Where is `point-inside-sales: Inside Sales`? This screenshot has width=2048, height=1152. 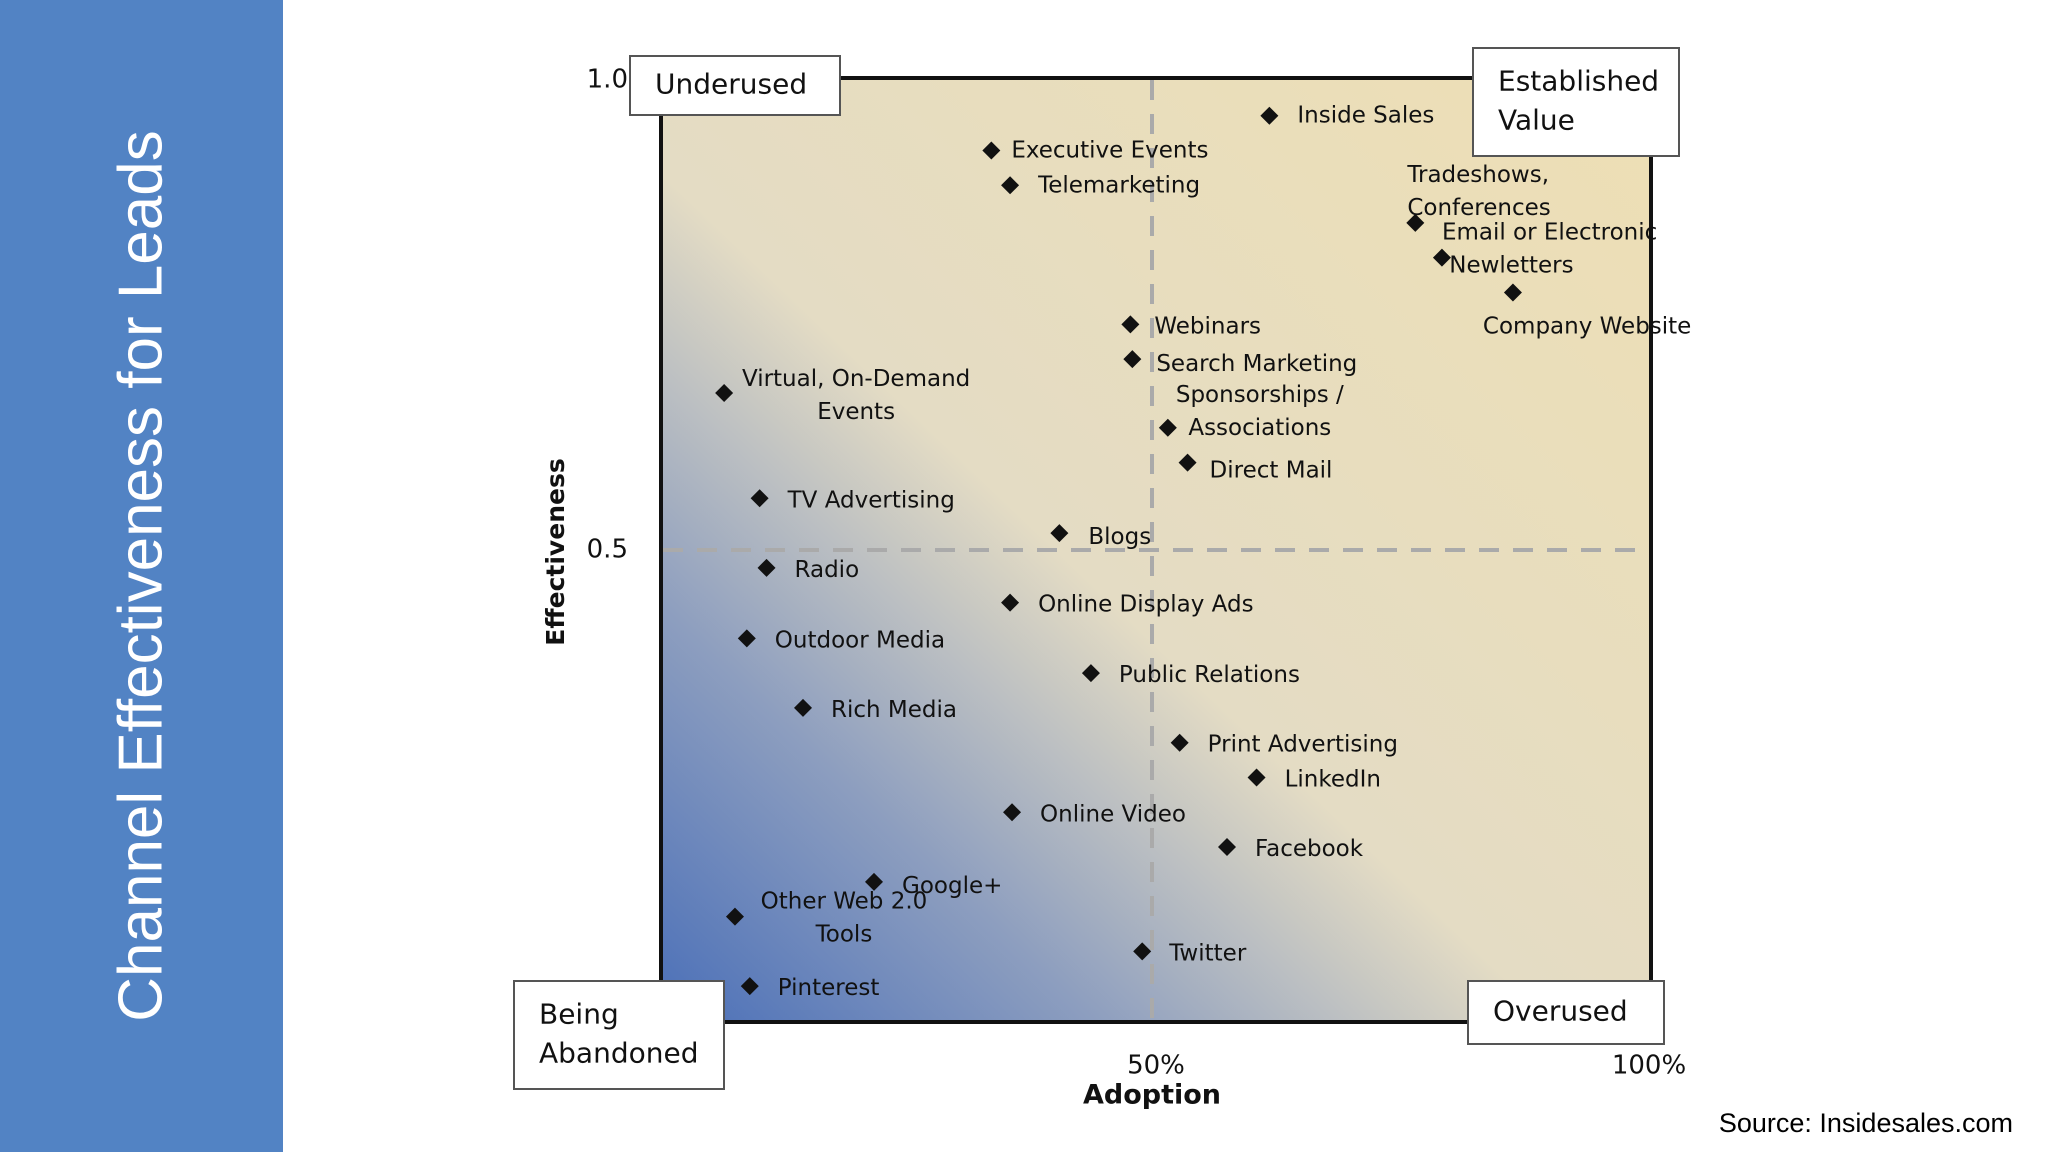 point-inside-sales: Inside Sales is located at coordinates (1347, 115).